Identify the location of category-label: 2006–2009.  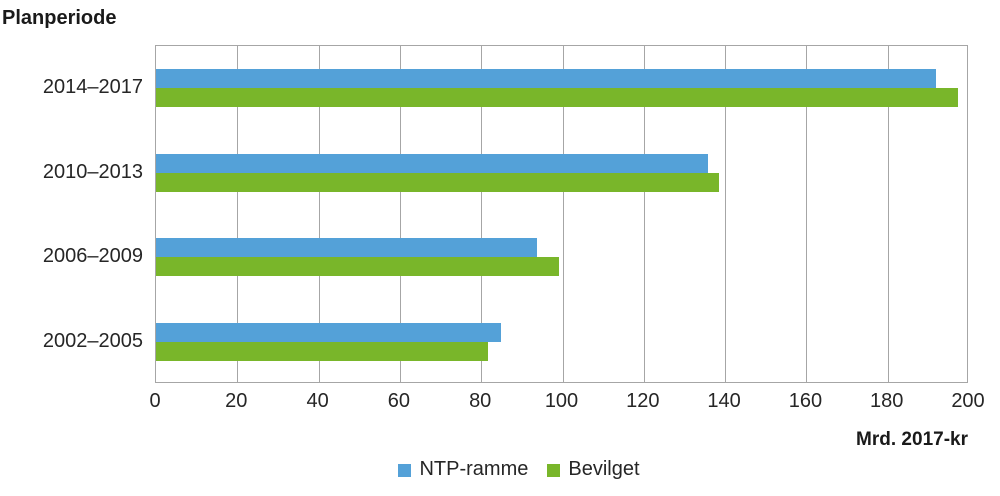
(92, 256).